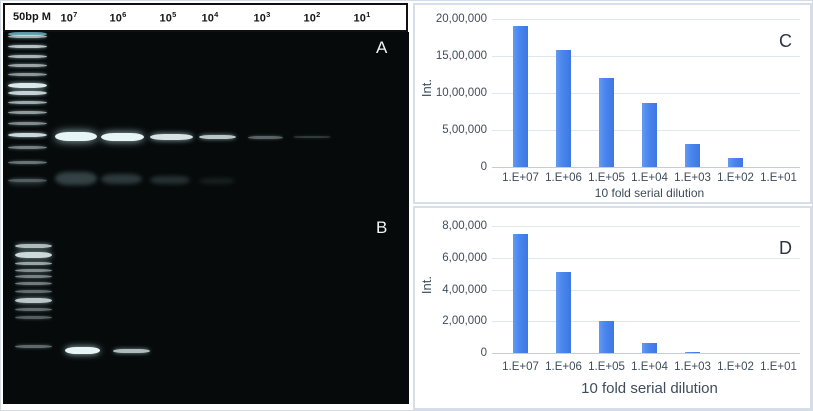 This screenshot has height=411, width=813. I want to click on panel-b-label: B, so click(382, 227).